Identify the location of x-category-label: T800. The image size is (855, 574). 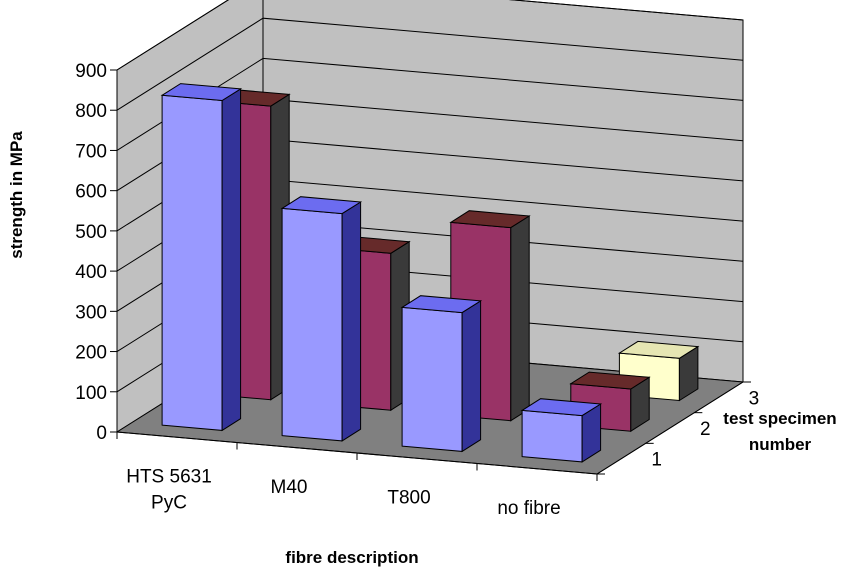
(408, 497).